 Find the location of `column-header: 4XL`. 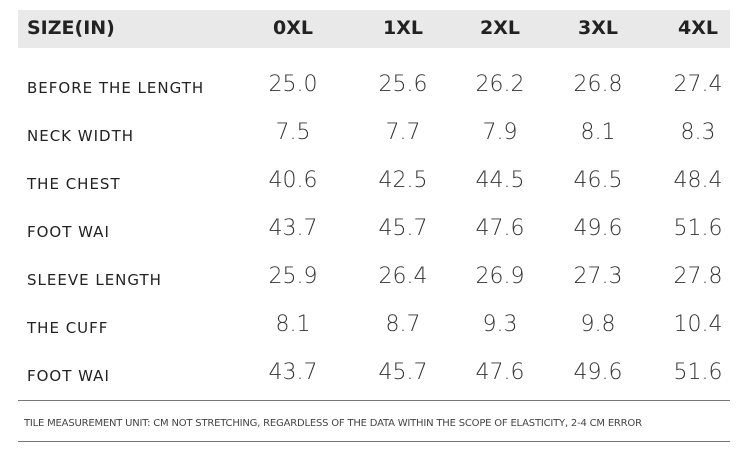

column-header: 4XL is located at coordinates (698, 28).